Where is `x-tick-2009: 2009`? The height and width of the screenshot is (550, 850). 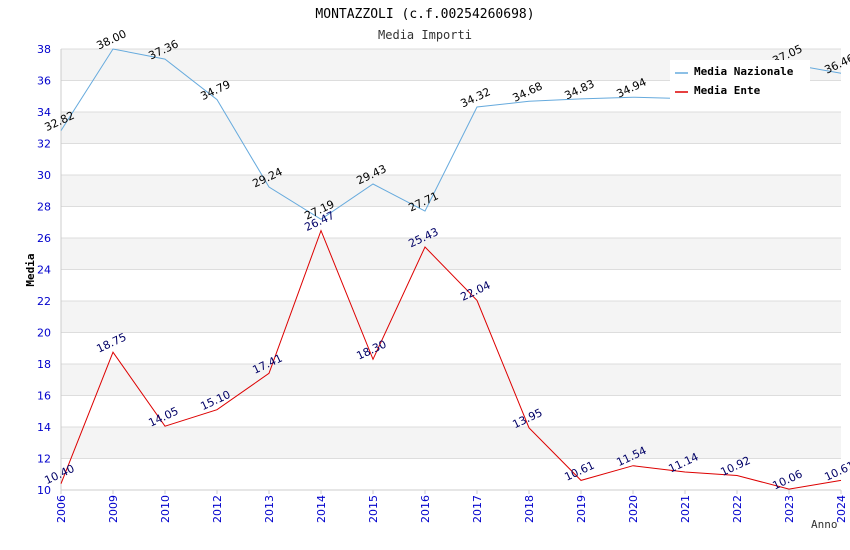
x-tick-2009: 2009 is located at coordinates (113, 509).